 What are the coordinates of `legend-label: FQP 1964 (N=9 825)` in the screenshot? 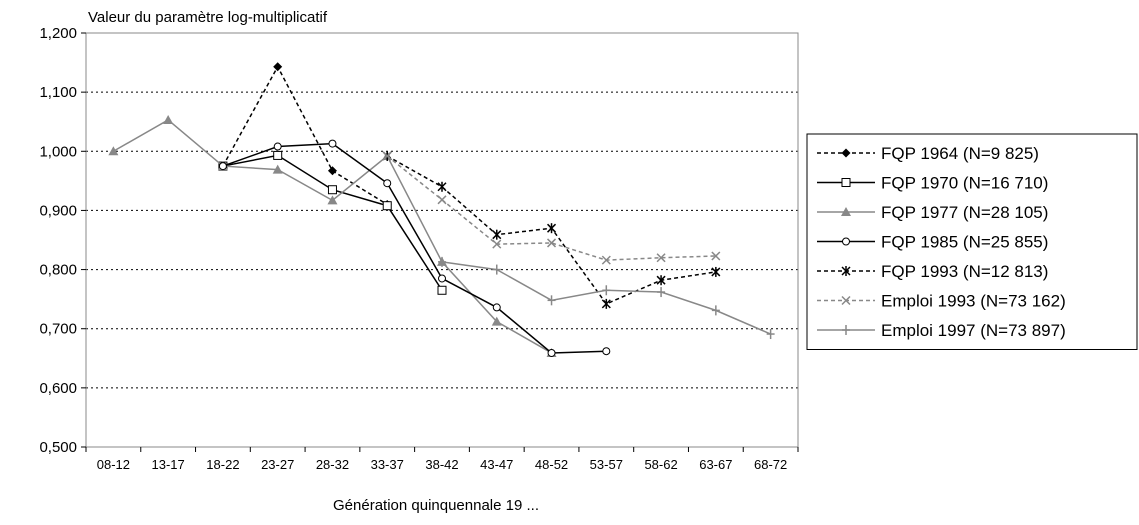 It's located at (960, 153).